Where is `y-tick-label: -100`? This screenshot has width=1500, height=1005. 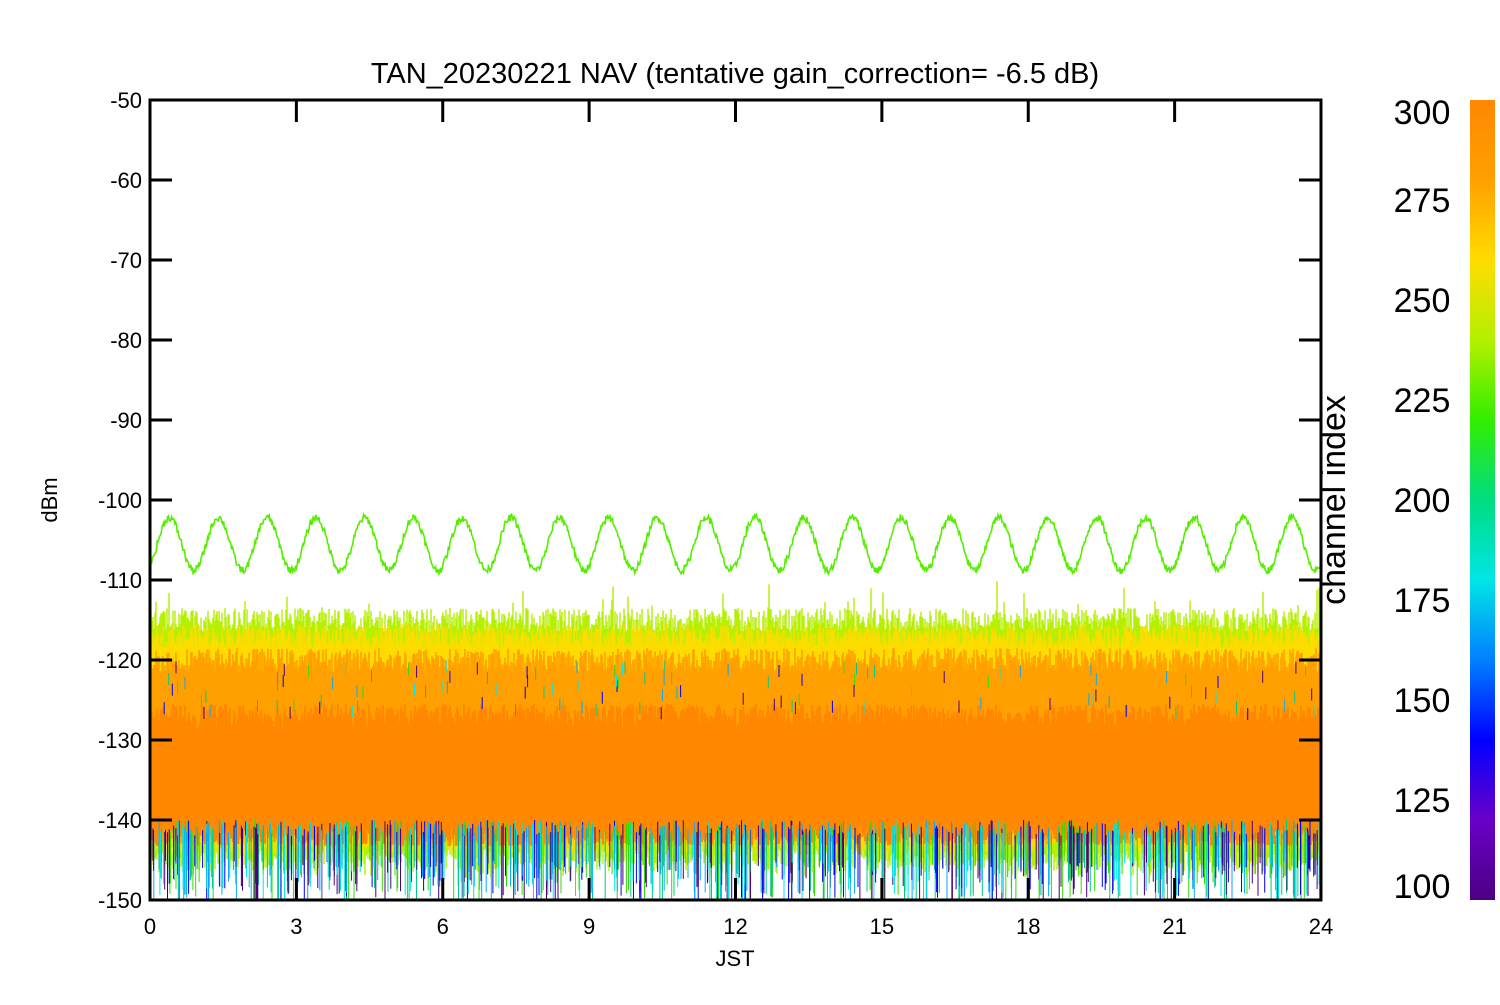
y-tick-label: -100 is located at coordinates (120, 500).